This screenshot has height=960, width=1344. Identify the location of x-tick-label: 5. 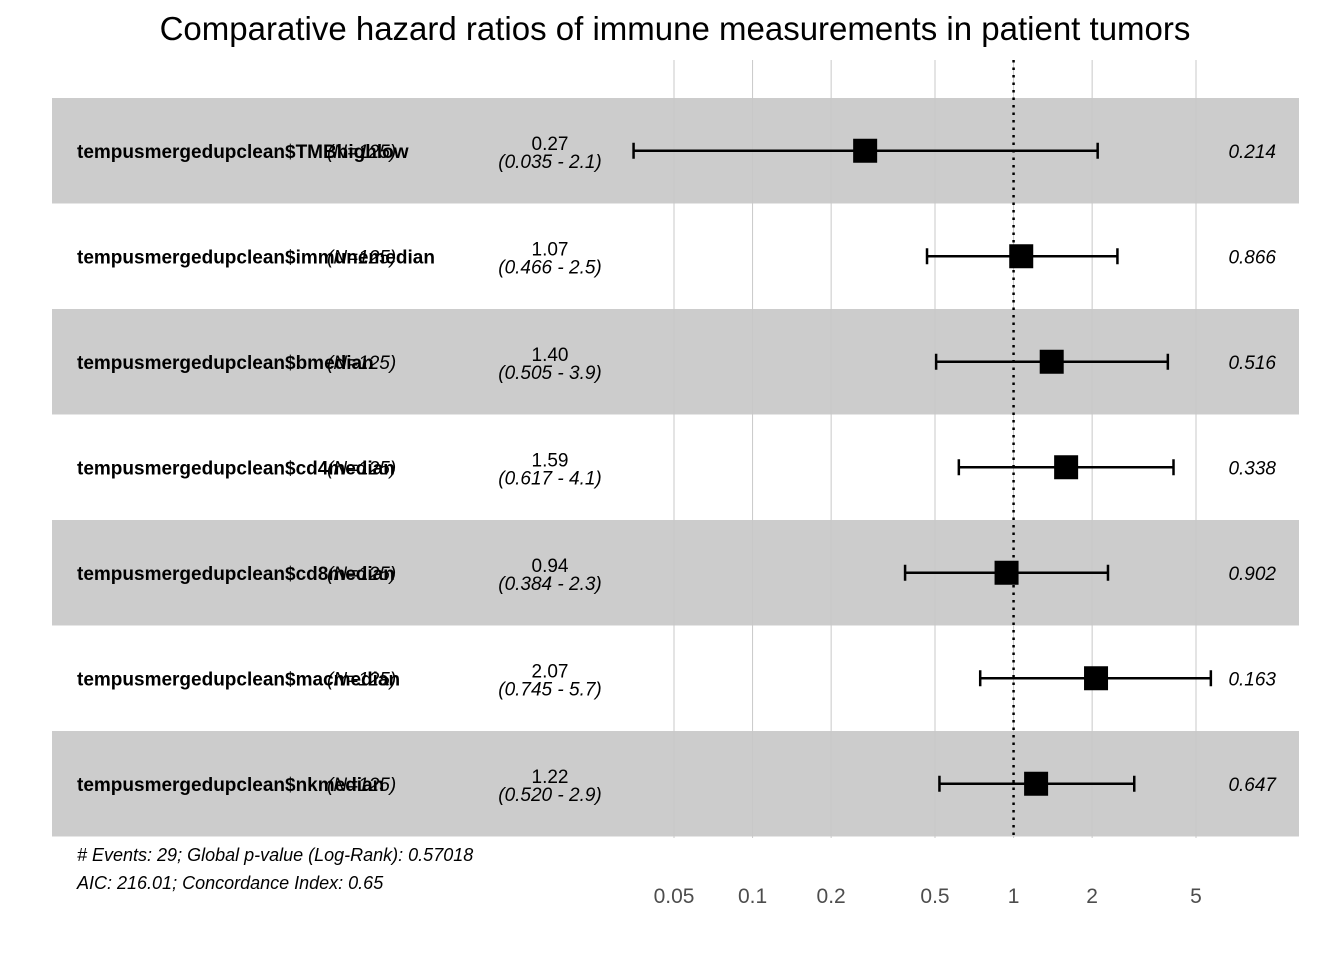
(1196, 896).